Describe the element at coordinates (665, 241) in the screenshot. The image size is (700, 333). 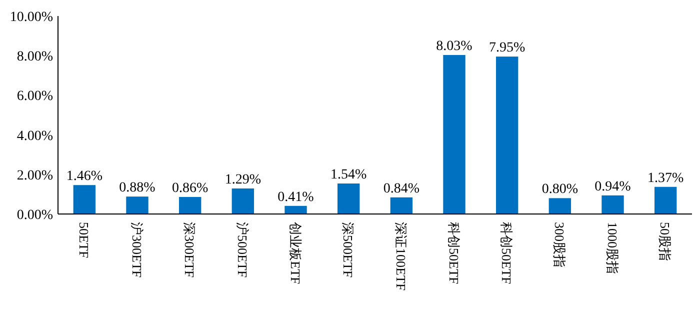
I see `x-tick-label: 50股指` at that location.